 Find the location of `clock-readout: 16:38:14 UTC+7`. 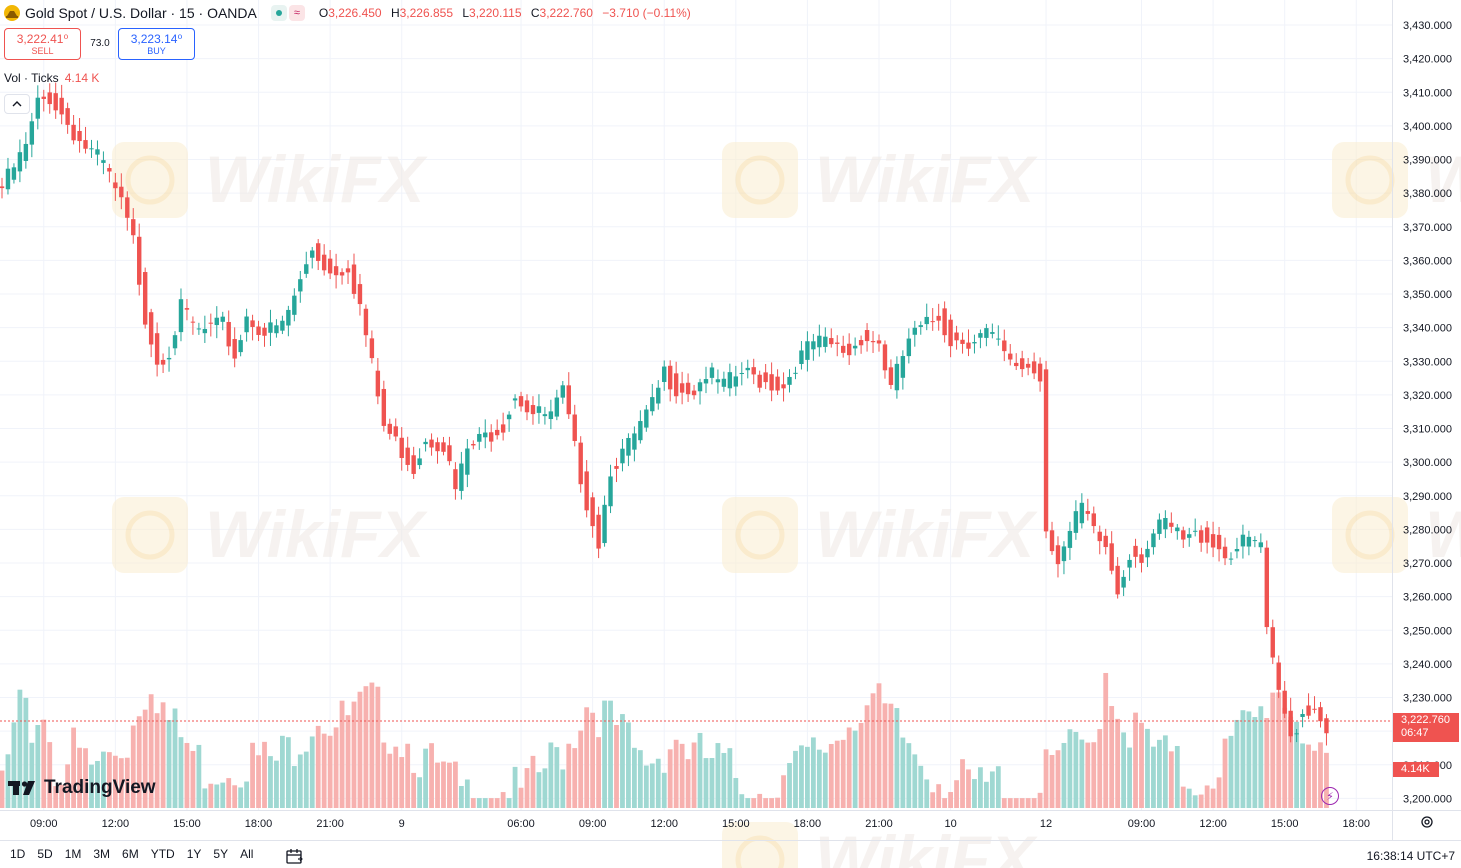

clock-readout: 16:38:14 UTC+7 is located at coordinates (1410, 856).